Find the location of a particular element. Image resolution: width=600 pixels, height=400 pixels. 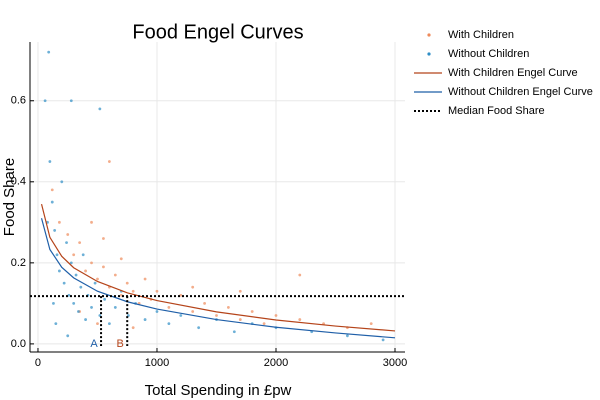

x-tick-label: 2000 is located at coordinates (276, 363).